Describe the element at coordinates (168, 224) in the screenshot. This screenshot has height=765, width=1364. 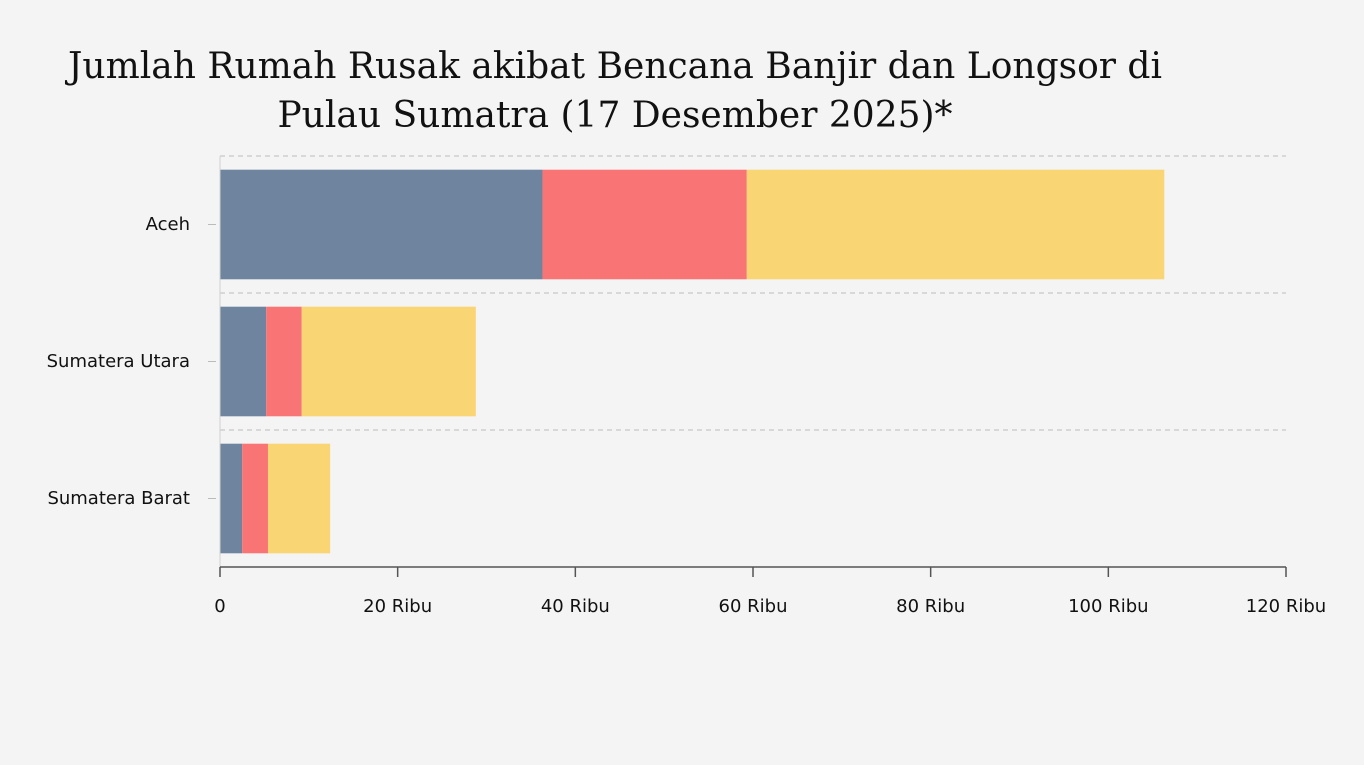
I see `y-tick-label: Aceh` at that location.